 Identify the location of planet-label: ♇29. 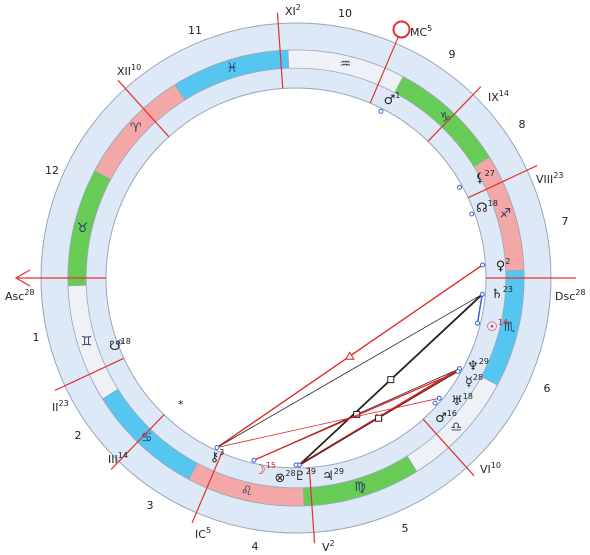
(305, 475).